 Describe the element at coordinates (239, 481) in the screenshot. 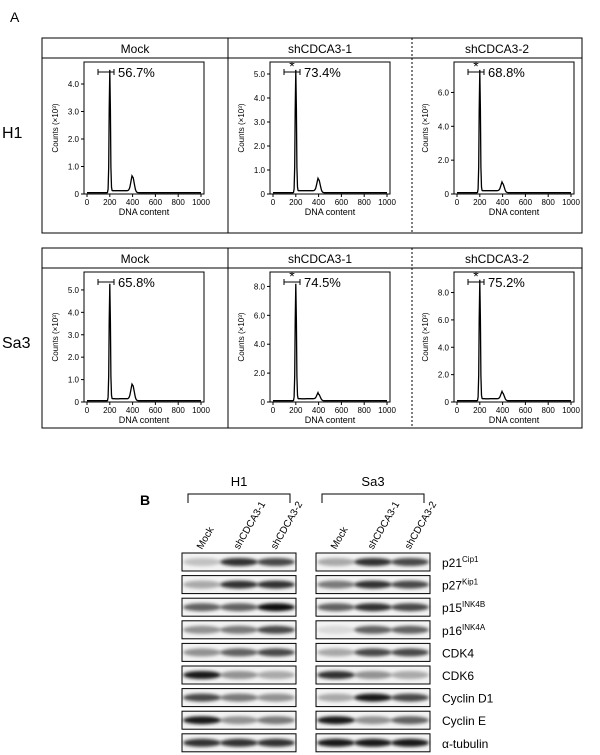

I see `group-label: H1` at that location.